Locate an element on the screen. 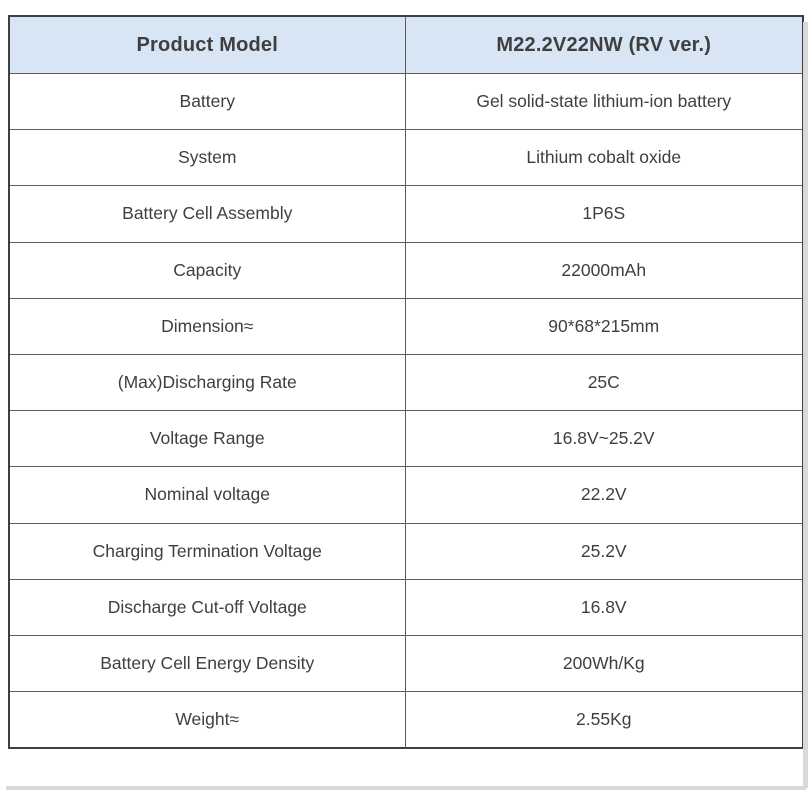 The height and width of the screenshot is (800, 810). table-row: Nominal voltage 22.2V is located at coordinates (406, 495).